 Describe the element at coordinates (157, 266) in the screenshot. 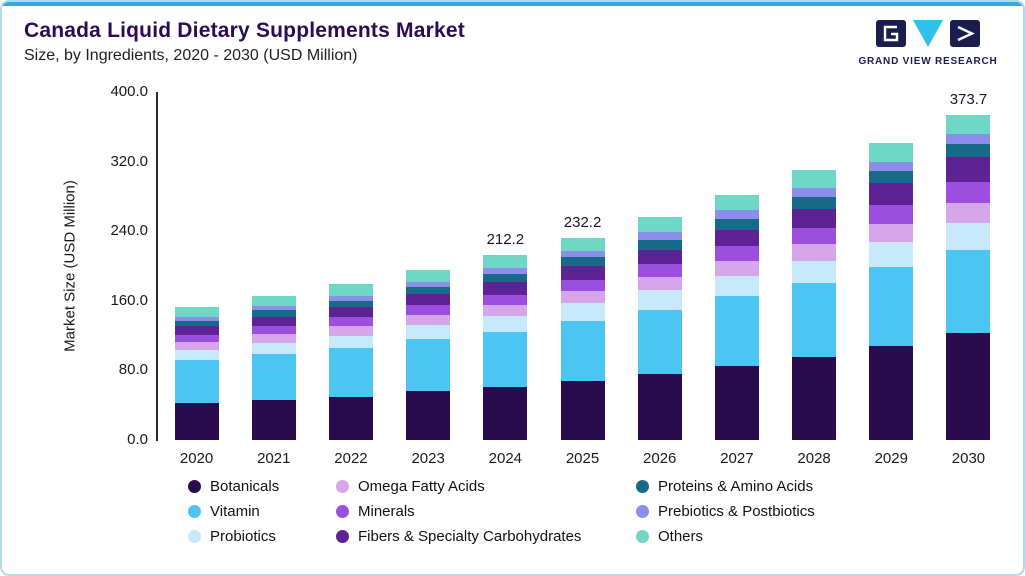

I see `y-axis-line` at that location.